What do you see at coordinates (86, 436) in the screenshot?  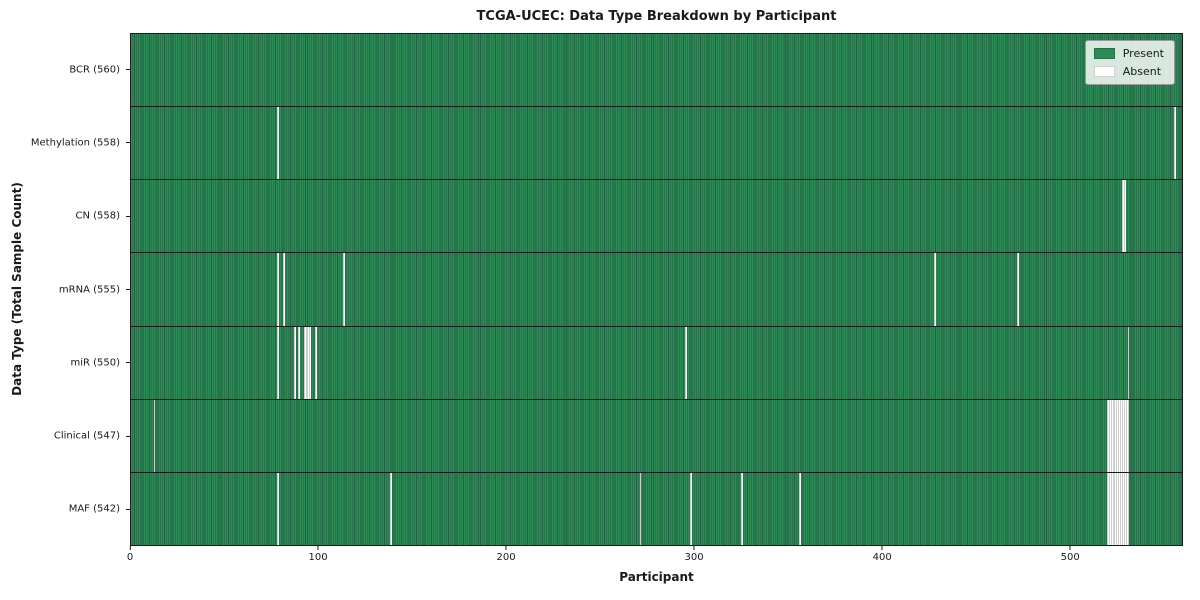 I see `y-tick-label: Clinical (547)` at bounding box center [86, 436].